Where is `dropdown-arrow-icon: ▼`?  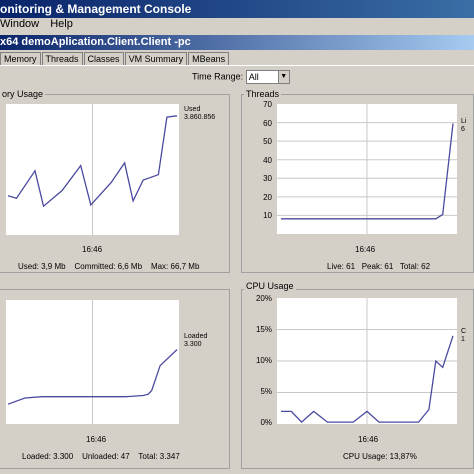 dropdown-arrow-icon: ▼ is located at coordinates (283, 77).